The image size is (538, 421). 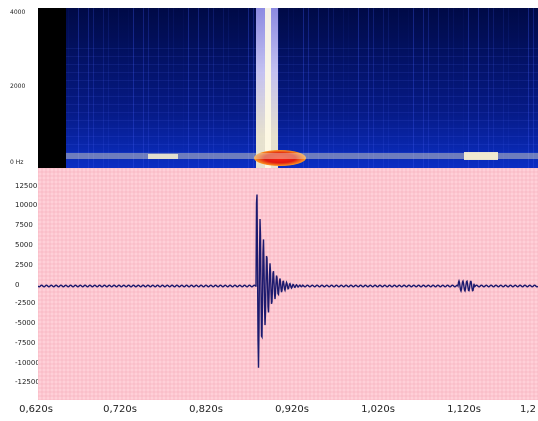 I want to click on wave-tick-10000: 10000, so click(x=26, y=205).